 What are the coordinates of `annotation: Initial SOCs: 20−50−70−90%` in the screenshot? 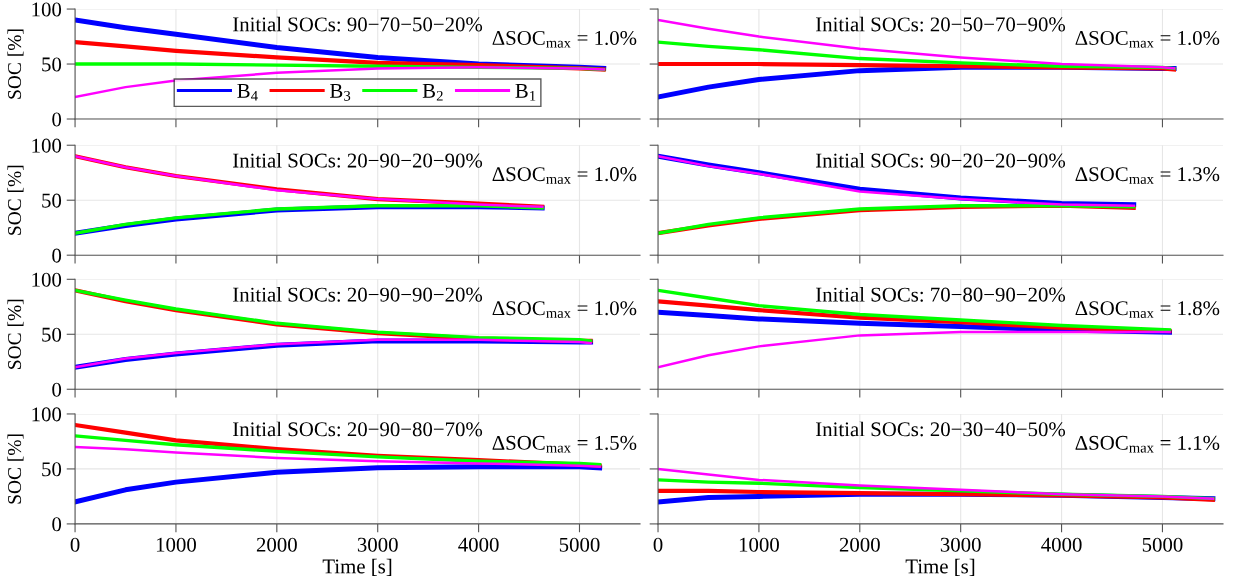 It's located at (940, 24).